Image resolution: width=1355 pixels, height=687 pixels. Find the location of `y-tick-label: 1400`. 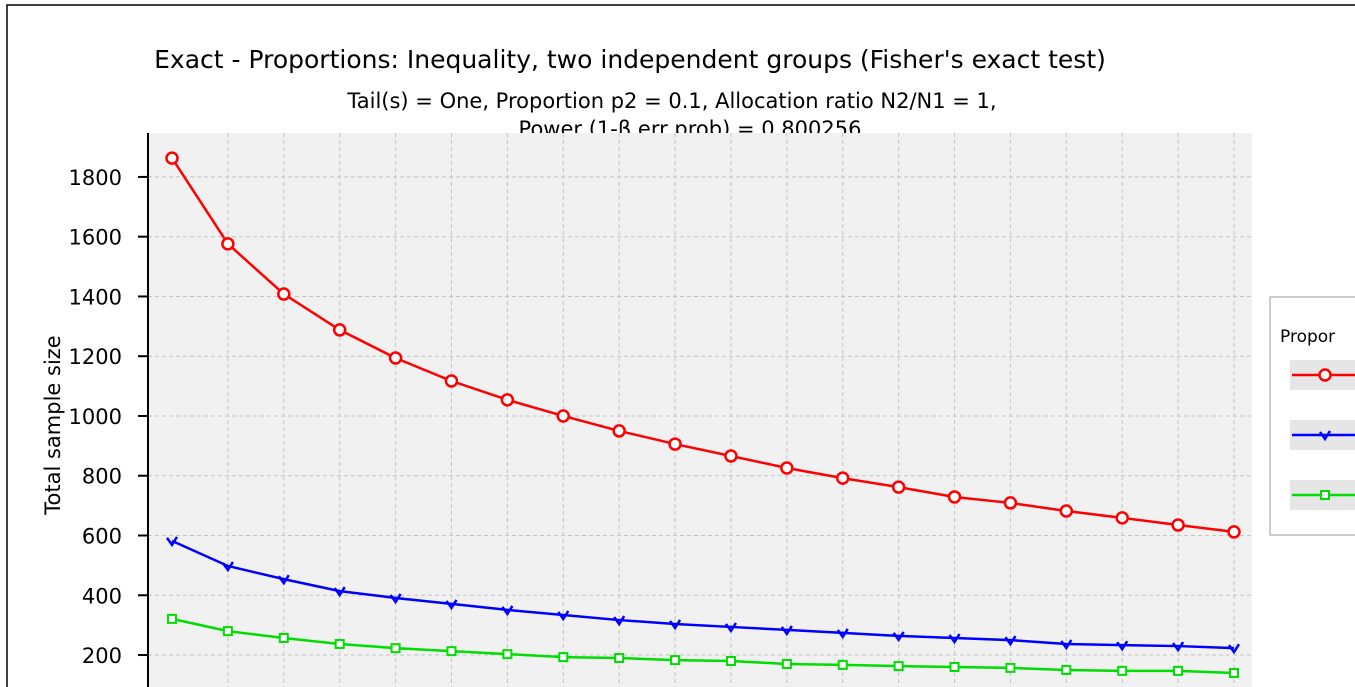

y-tick-label: 1400 is located at coordinates (95, 297).